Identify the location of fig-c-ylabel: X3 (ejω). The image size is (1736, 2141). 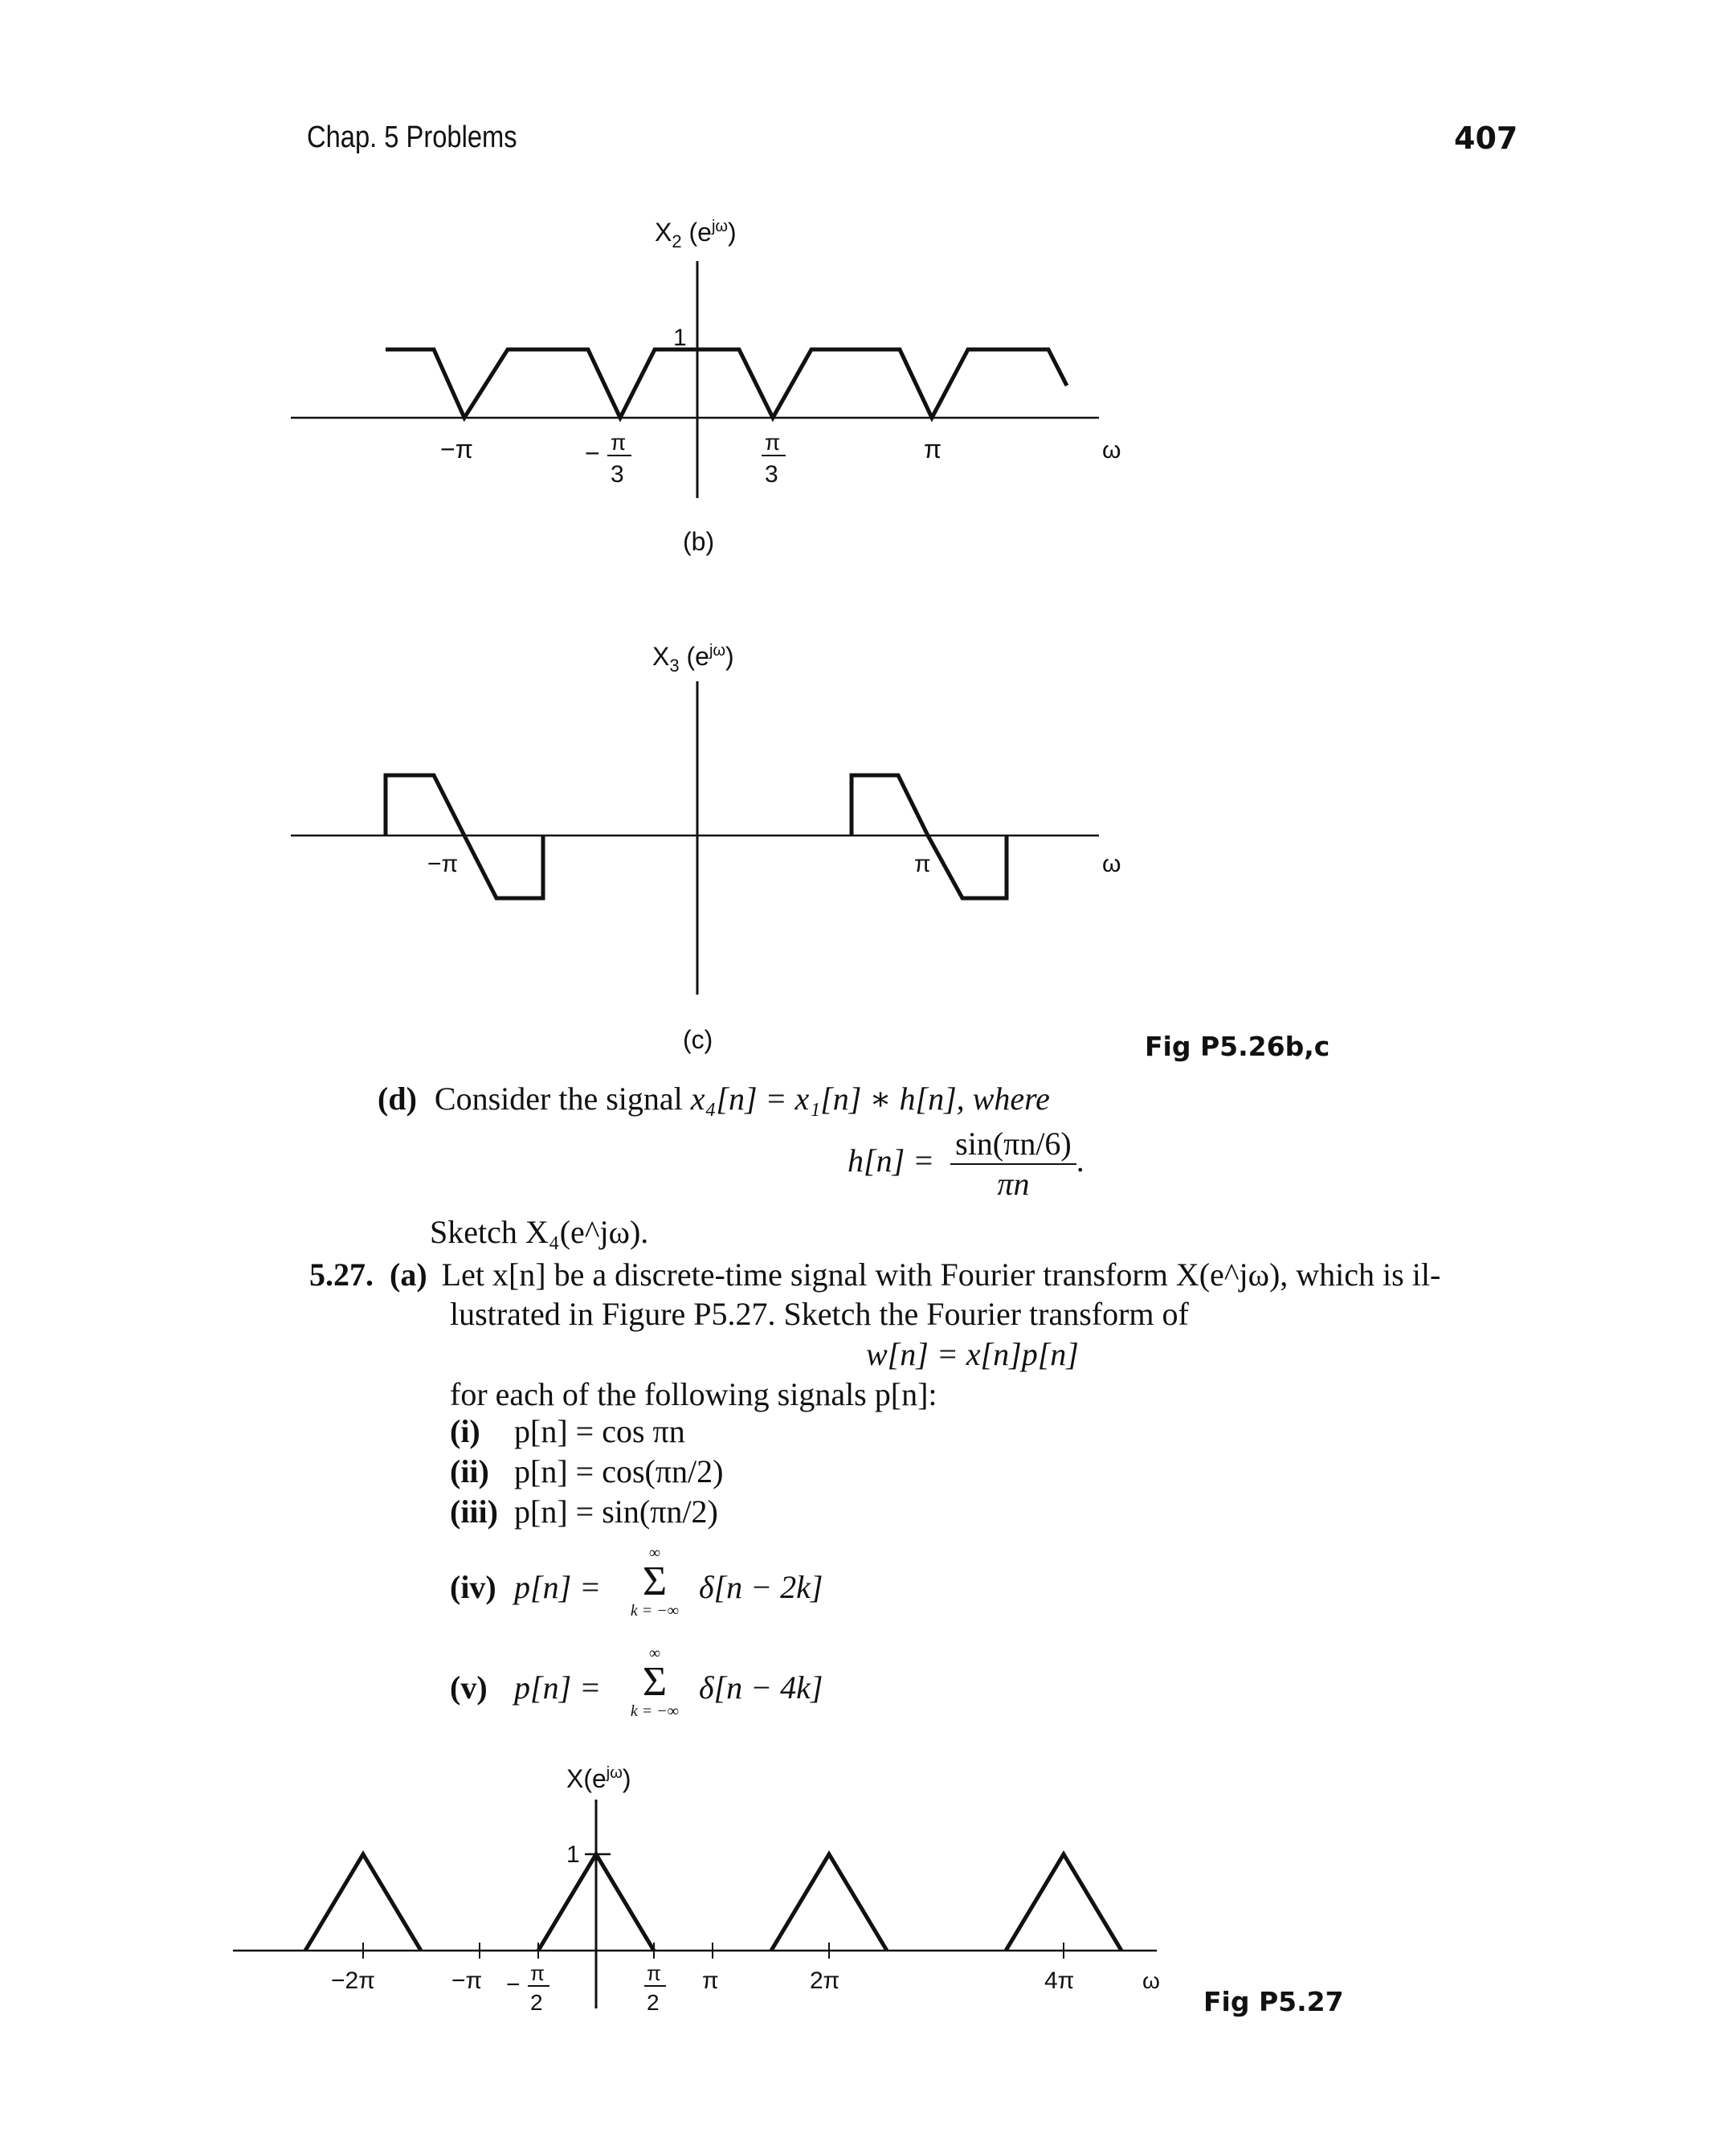
(693, 659).